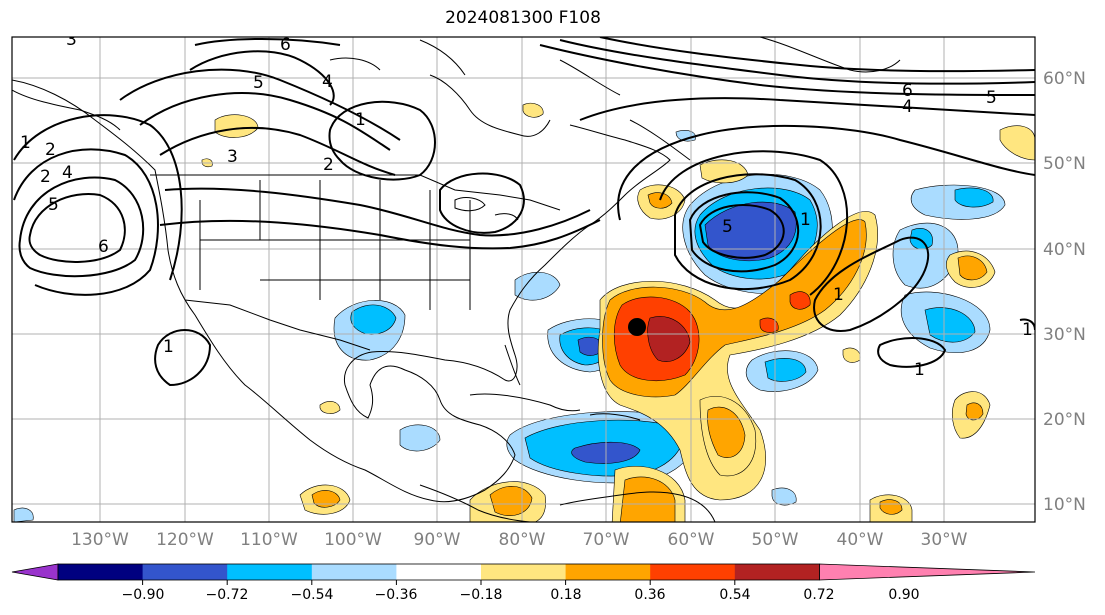 Image resolution: width=1105 pixels, height=615 pixels. I want to click on contour-hudson-low, so click(382, 140).